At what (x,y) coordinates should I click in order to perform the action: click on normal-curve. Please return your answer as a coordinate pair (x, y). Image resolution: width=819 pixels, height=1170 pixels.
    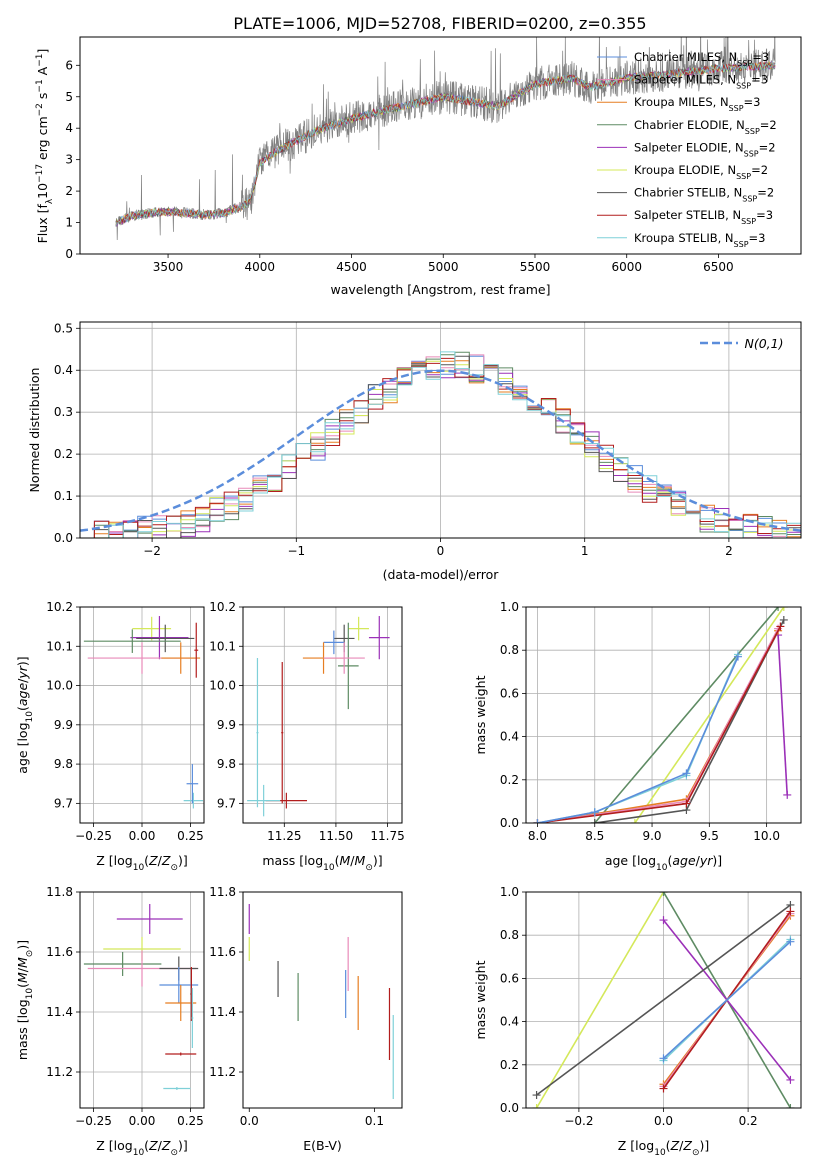
    Looking at the image, I should click on (440, 450).